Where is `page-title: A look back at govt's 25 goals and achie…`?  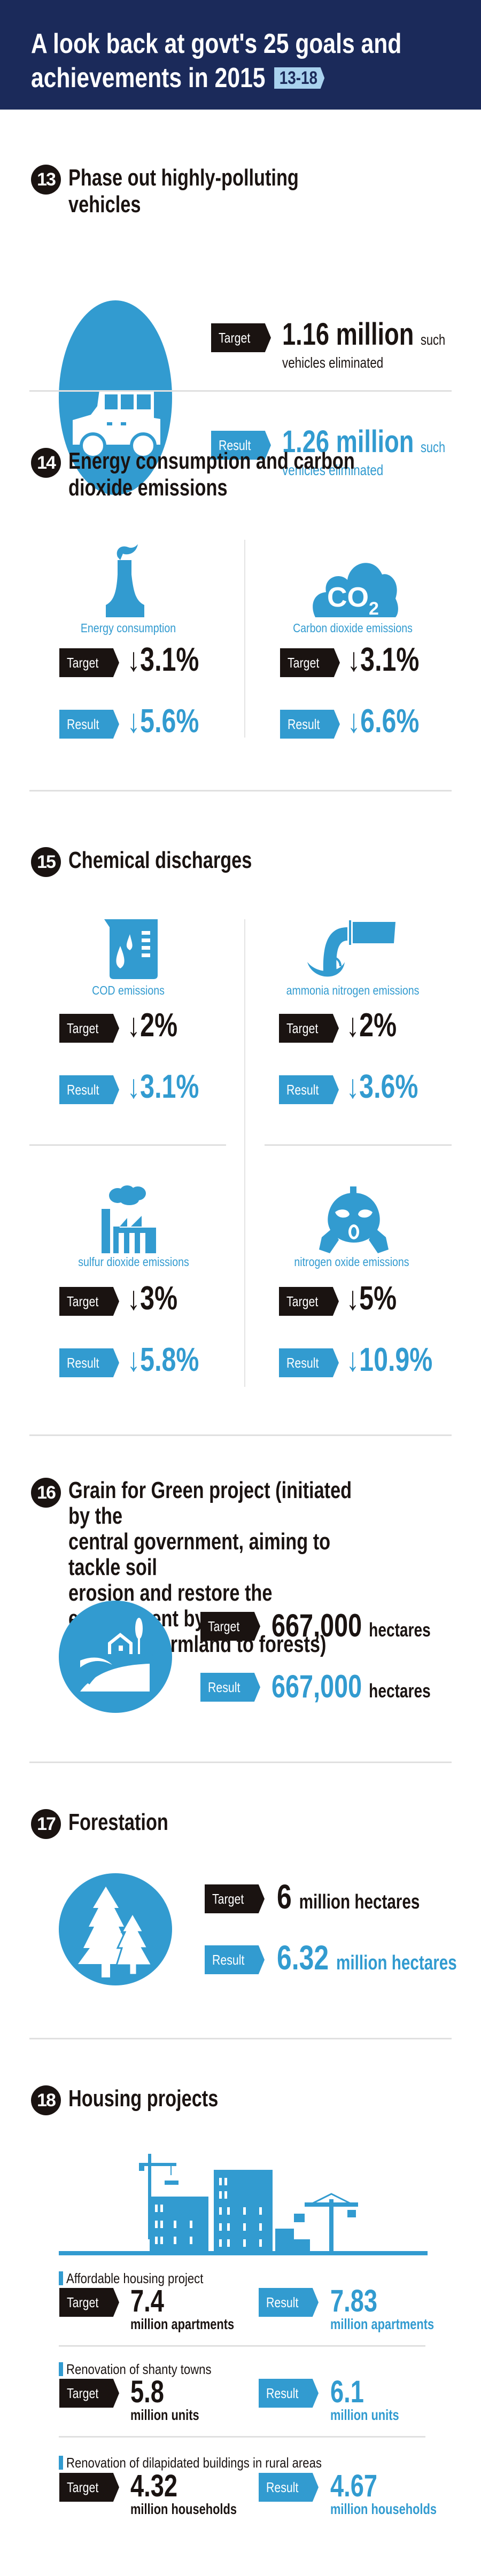 page-title: A look back at govt's 25 goals and achie… is located at coordinates (217, 61).